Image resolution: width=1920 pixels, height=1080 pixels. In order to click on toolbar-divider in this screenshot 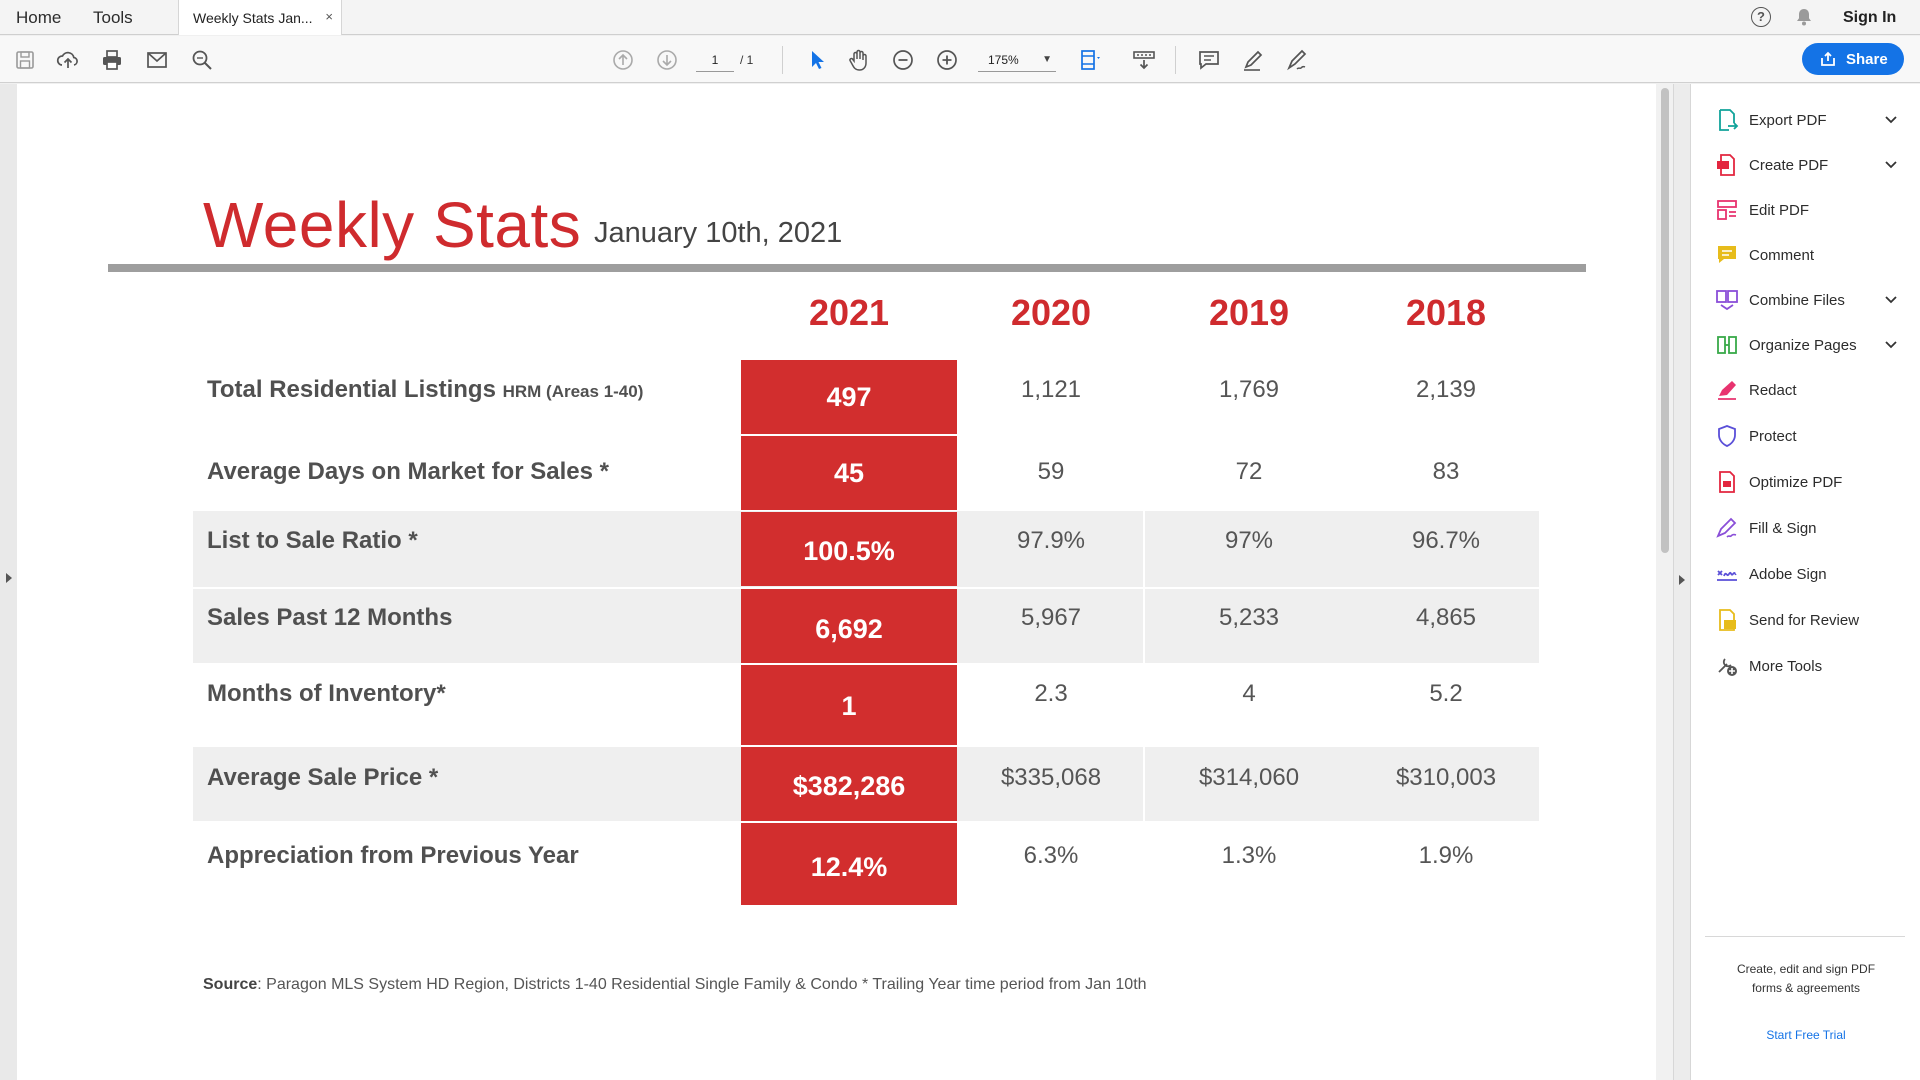, I will do `click(782, 60)`.